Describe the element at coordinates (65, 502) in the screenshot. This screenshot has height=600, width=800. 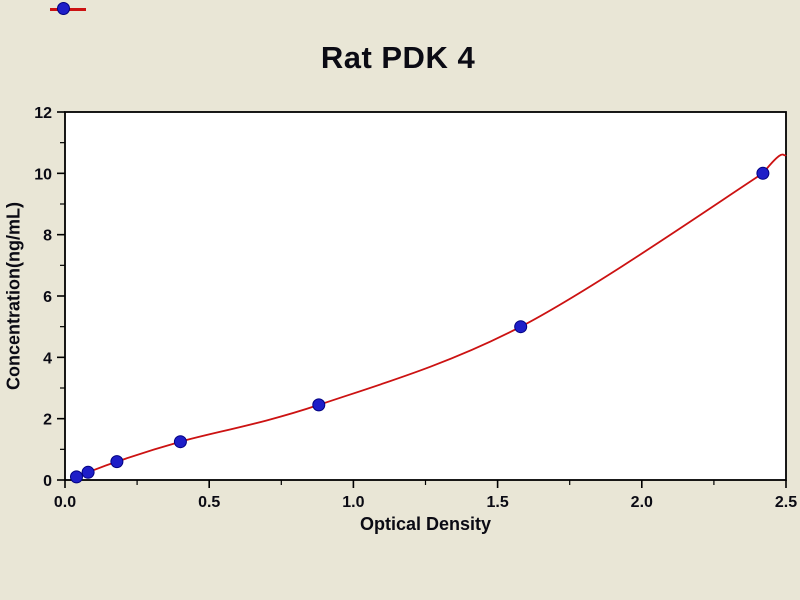
I see `x-tick-label: 0.0` at that location.